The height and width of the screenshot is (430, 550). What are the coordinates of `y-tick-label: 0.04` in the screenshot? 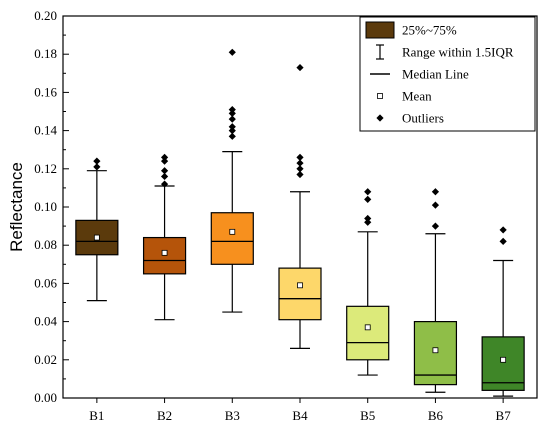 It's located at (45, 321).